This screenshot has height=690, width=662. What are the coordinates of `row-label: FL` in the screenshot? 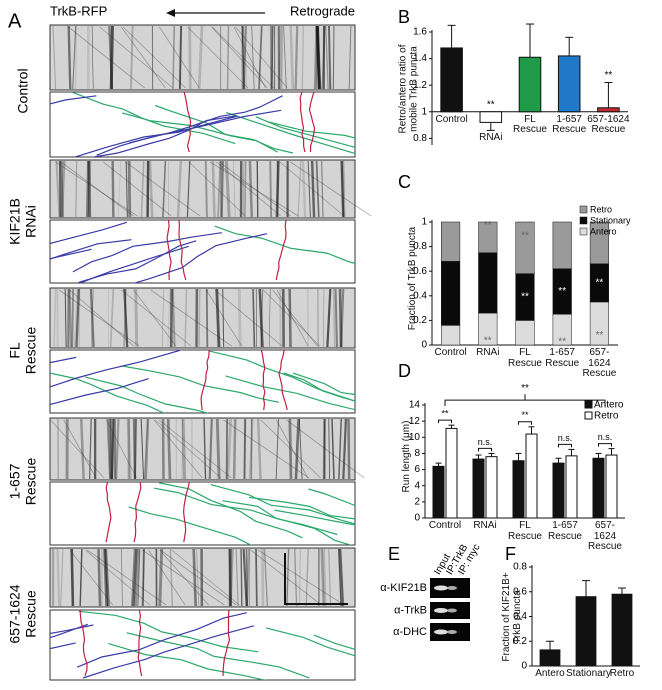 It's located at (15, 350).